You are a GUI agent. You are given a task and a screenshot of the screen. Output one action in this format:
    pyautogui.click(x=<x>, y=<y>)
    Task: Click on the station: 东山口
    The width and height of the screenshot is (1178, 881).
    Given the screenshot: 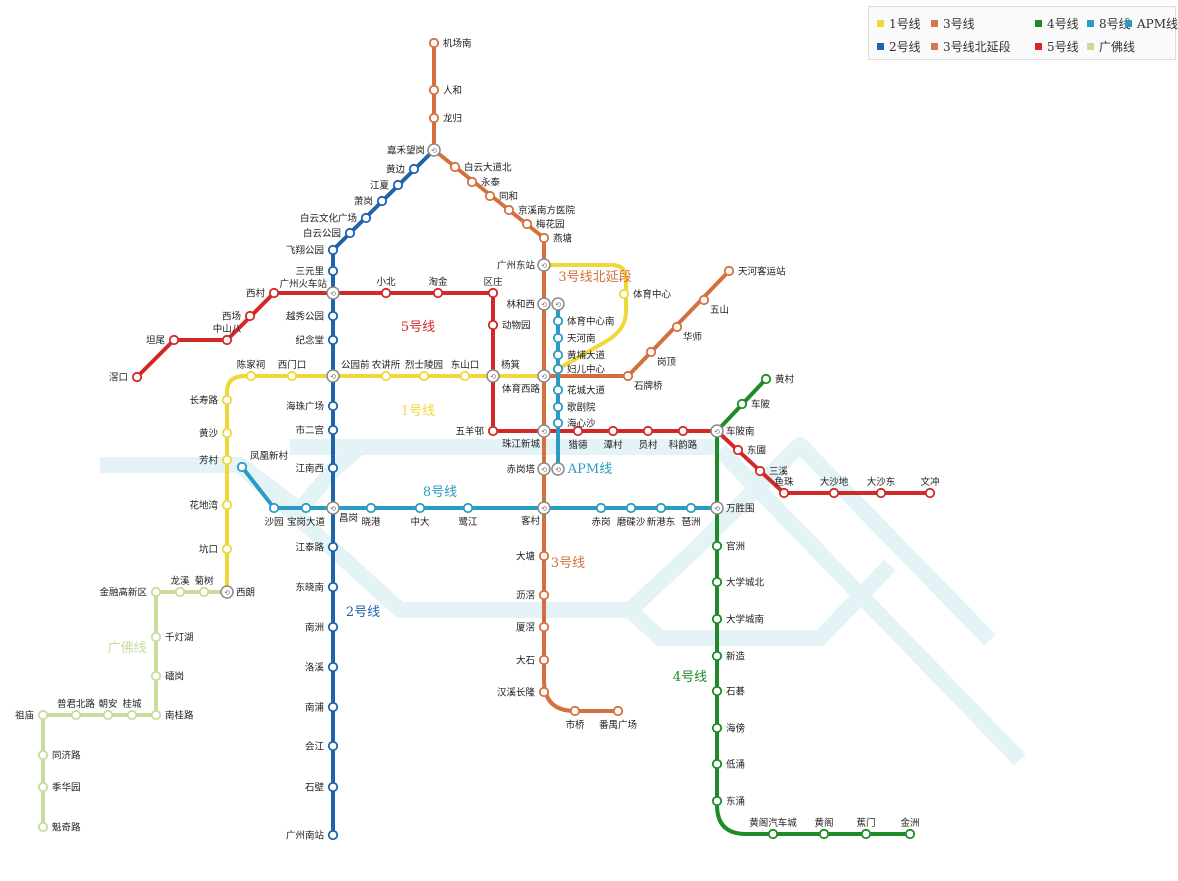 What is the action you would take?
    pyautogui.click(x=465, y=370)
    